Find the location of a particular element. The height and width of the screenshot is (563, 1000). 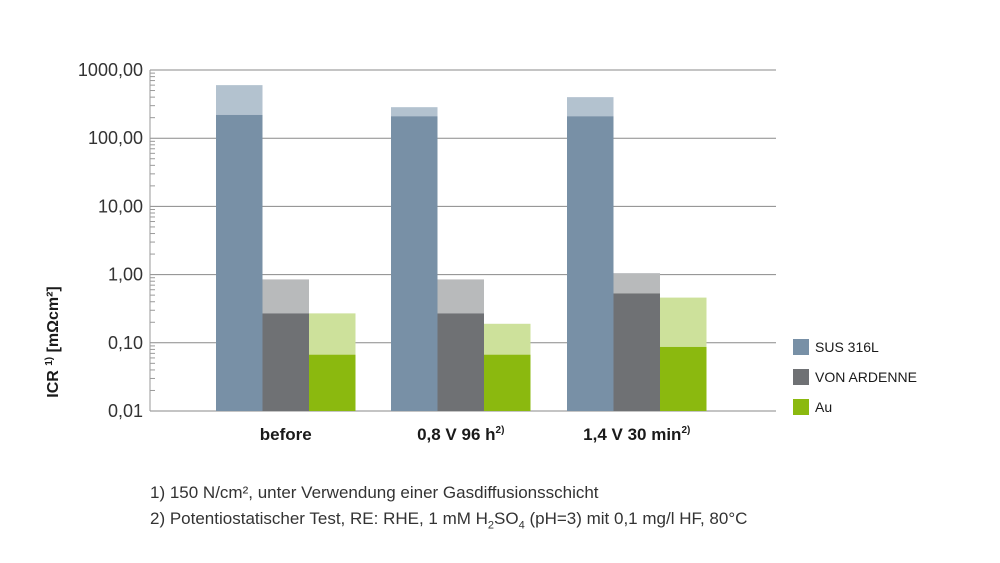

y-tick-label: 0,01 is located at coordinates (125, 411).